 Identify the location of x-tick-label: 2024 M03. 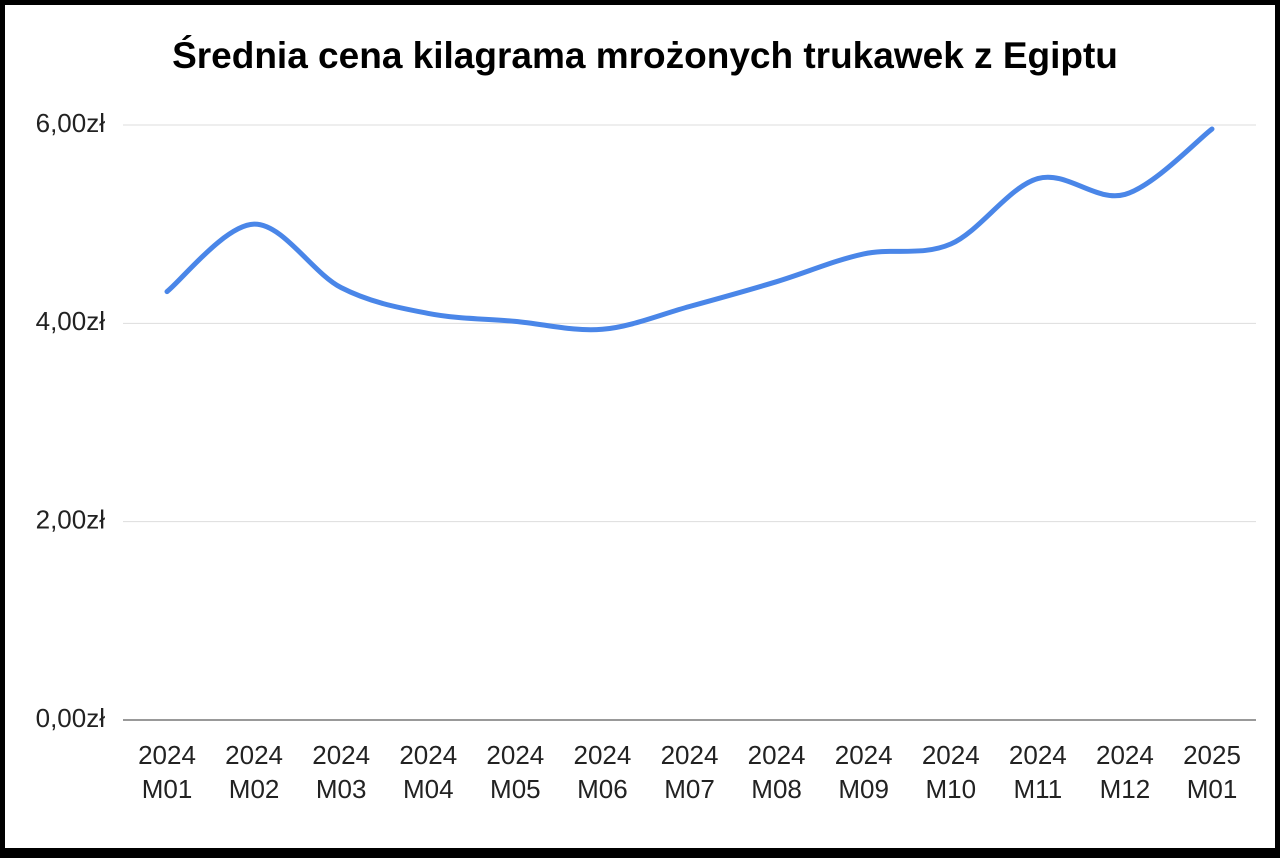
(341, 772).